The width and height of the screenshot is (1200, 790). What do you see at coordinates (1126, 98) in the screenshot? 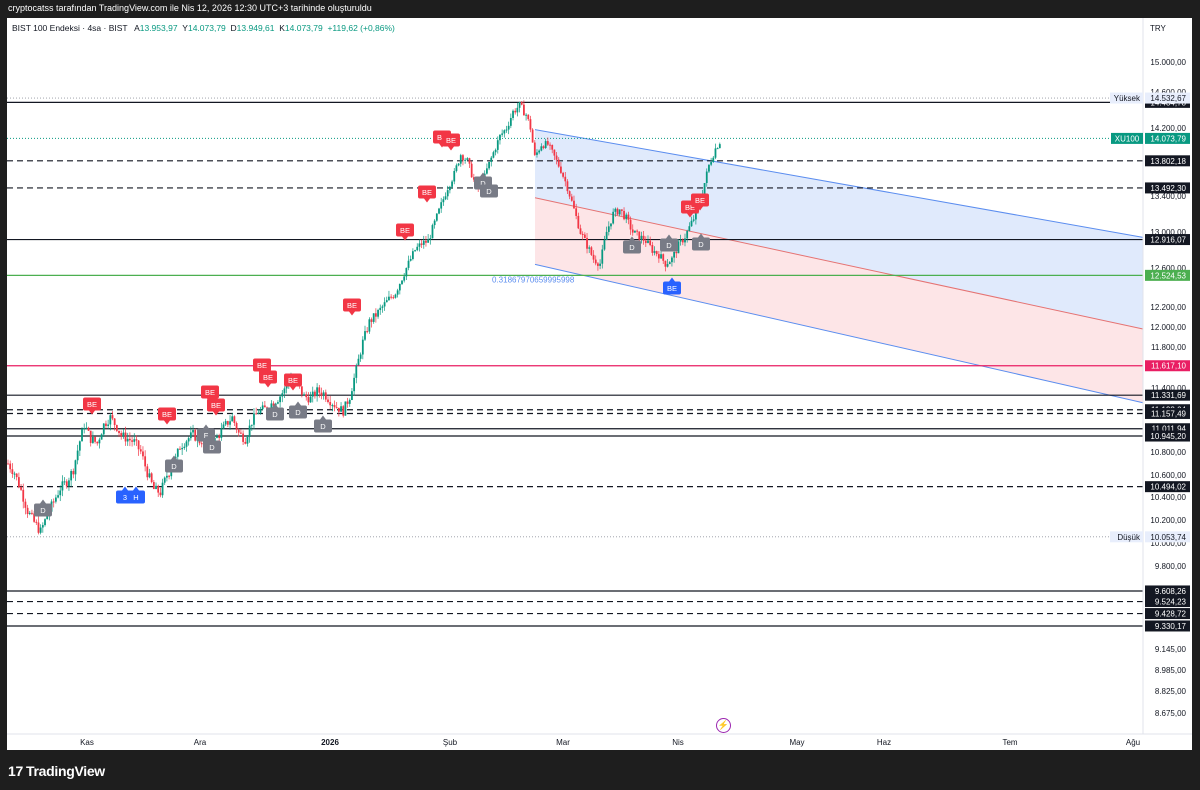
I see `range-name-bg` at bounding box center [1126, 98].